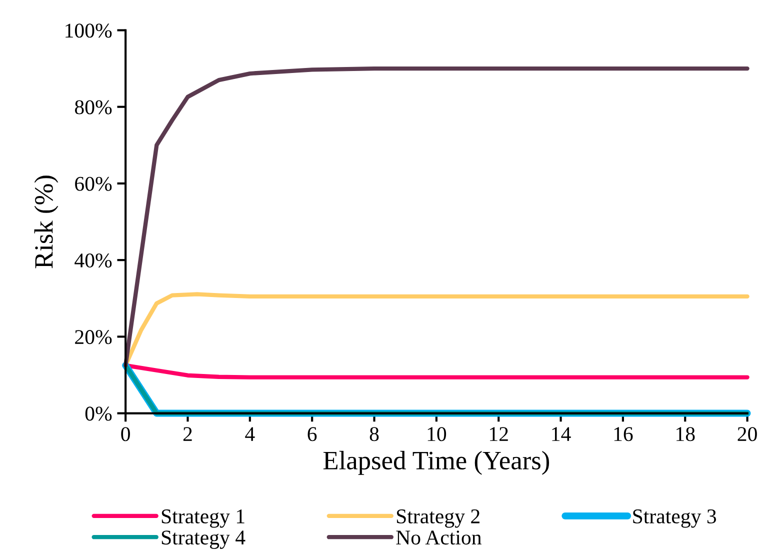 This screenshot has width=761, height=560. Describe the element at coordinates (436, 462) in the screenshot. I see `x-axis-title: Elapsed Time (Years)` at that location.